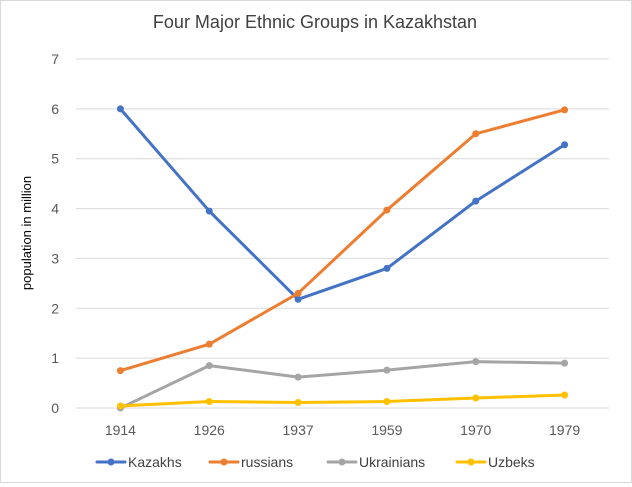  I want to click on series-ukrainians, so click(342, 385).